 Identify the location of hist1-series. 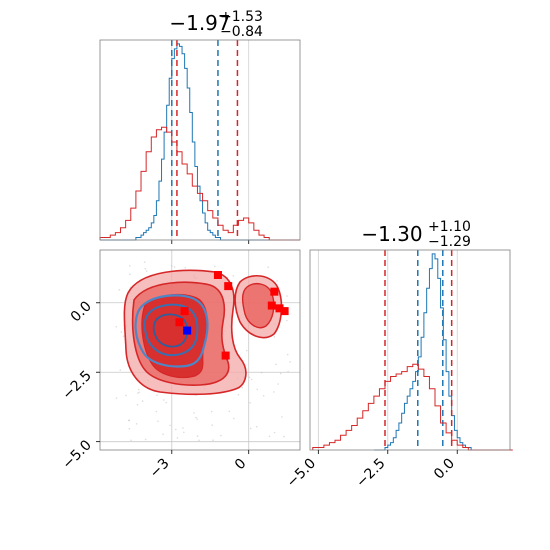
(199, 140).